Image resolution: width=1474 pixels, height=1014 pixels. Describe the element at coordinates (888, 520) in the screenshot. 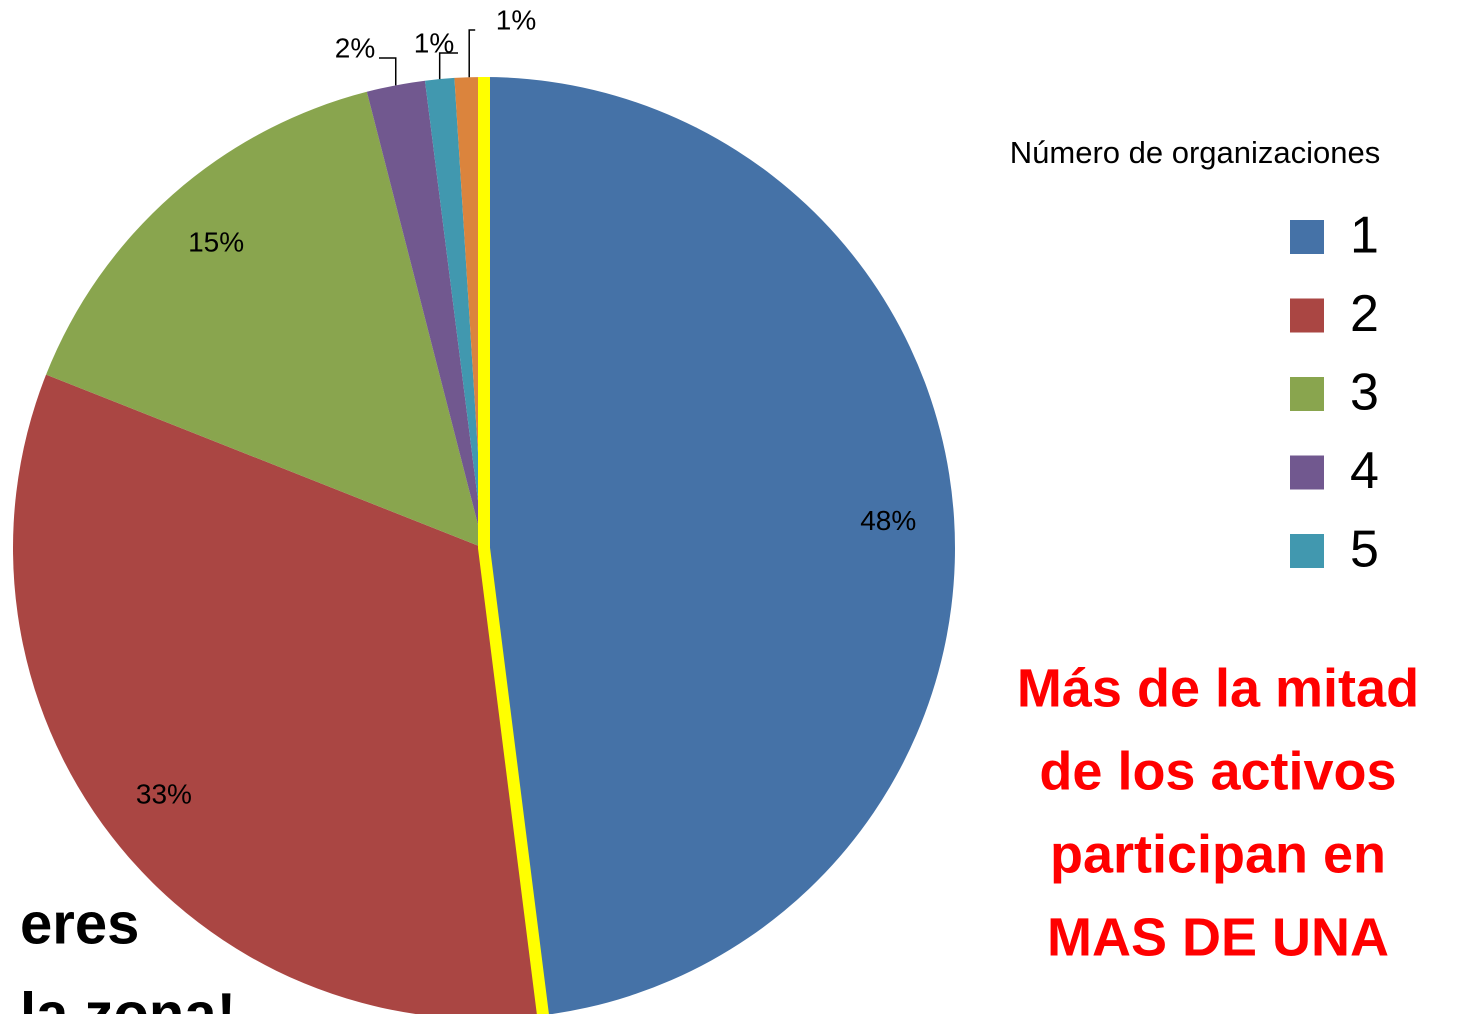

I see `data-label: 48%` at that location.